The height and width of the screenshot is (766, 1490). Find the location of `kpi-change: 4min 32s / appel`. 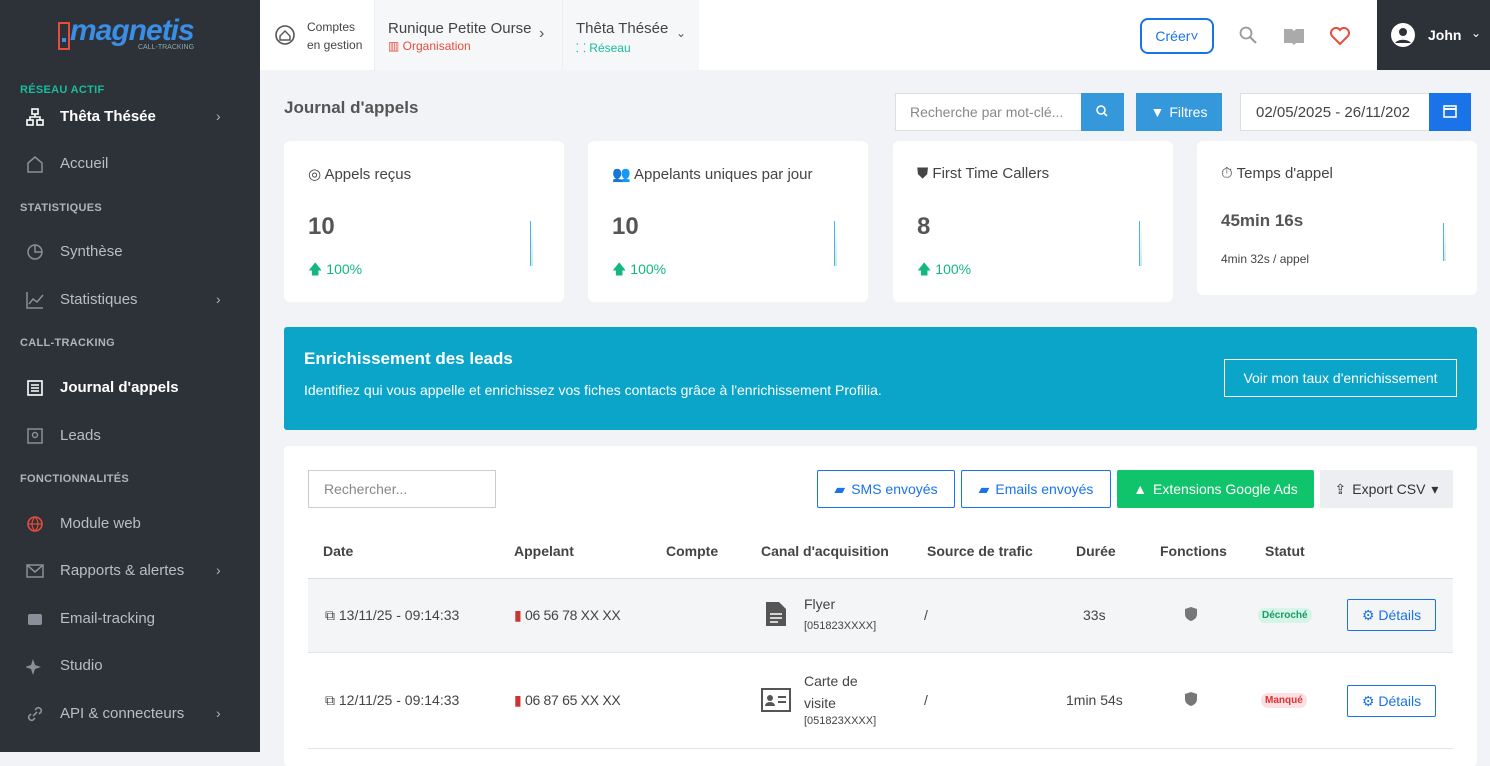

kpi-change: 4min 32s / appel is located at coordinates (1265, 259).